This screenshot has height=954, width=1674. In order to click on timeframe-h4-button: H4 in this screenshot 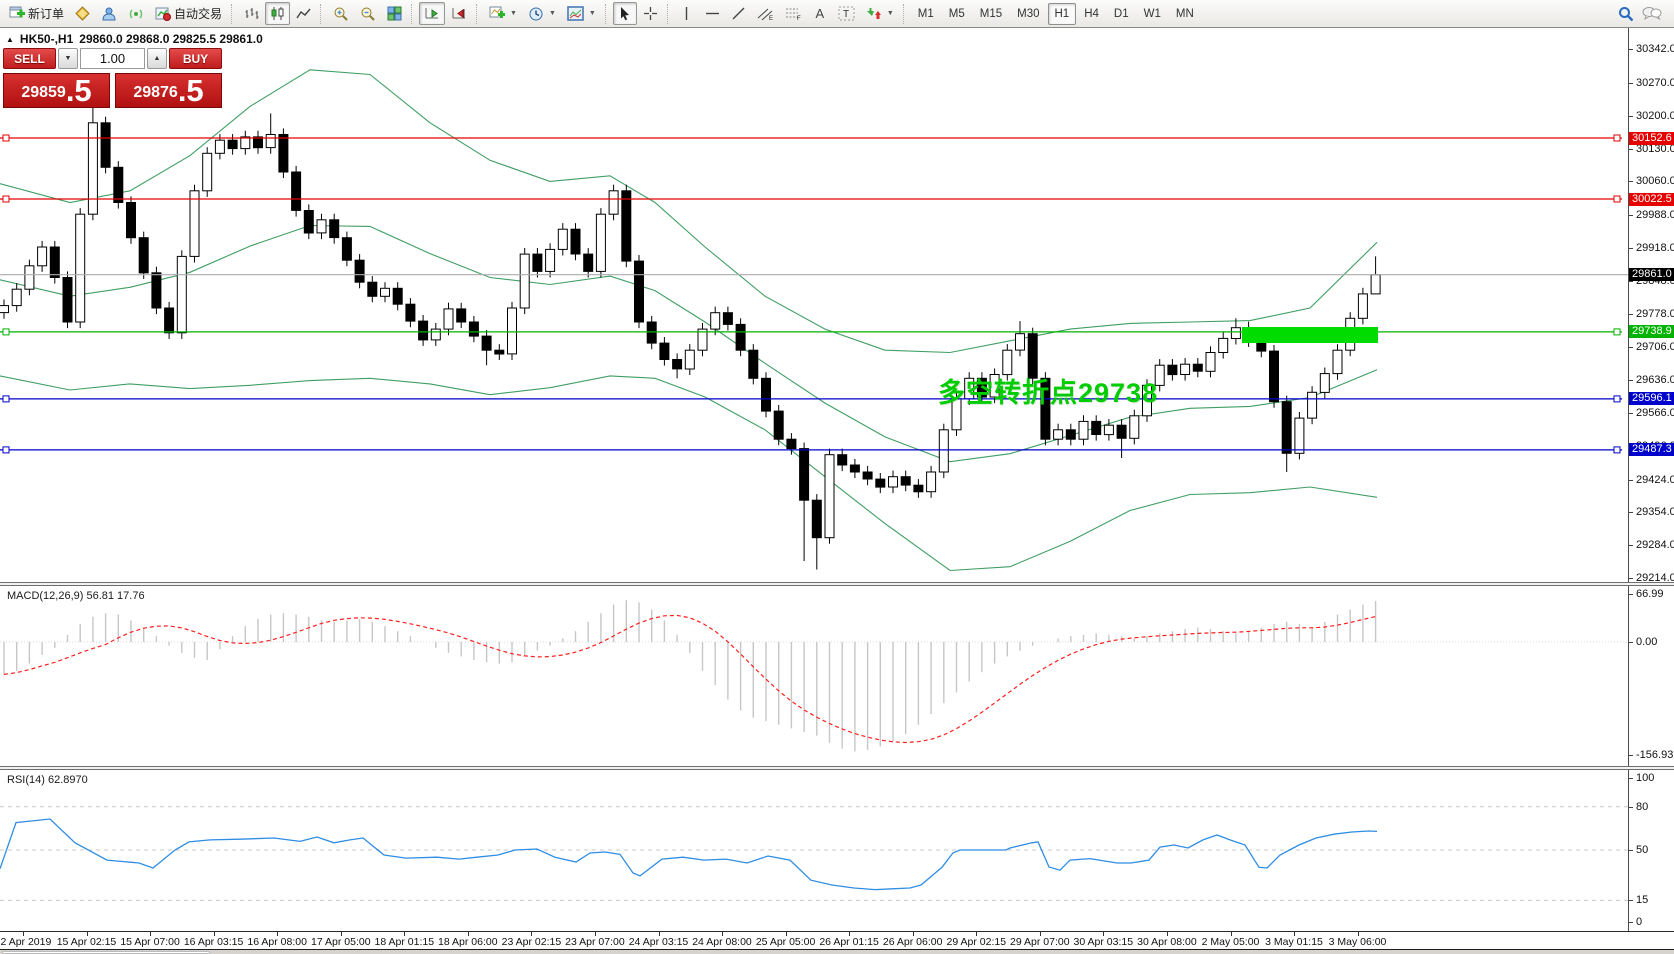, I will do `click(1091, 13)`.